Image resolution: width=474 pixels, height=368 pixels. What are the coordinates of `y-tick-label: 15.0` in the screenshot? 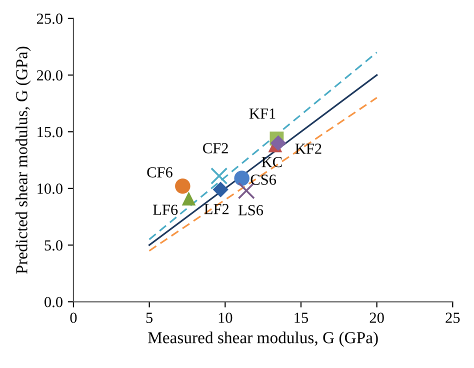 It's located at (50, 132).